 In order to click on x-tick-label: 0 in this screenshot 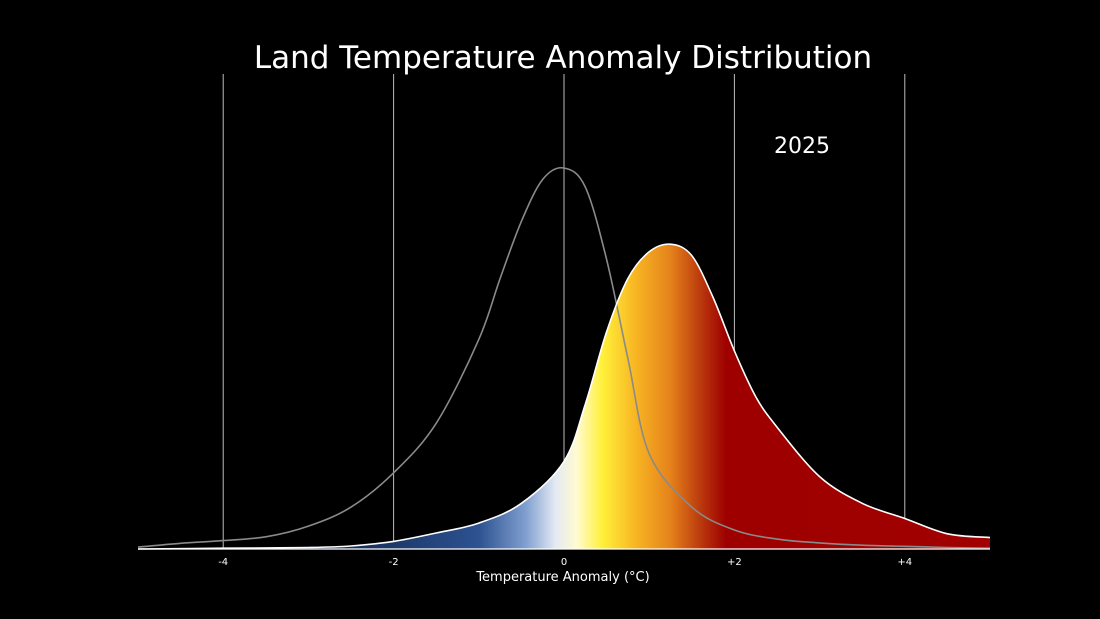, I will do `click(564, 562)`.